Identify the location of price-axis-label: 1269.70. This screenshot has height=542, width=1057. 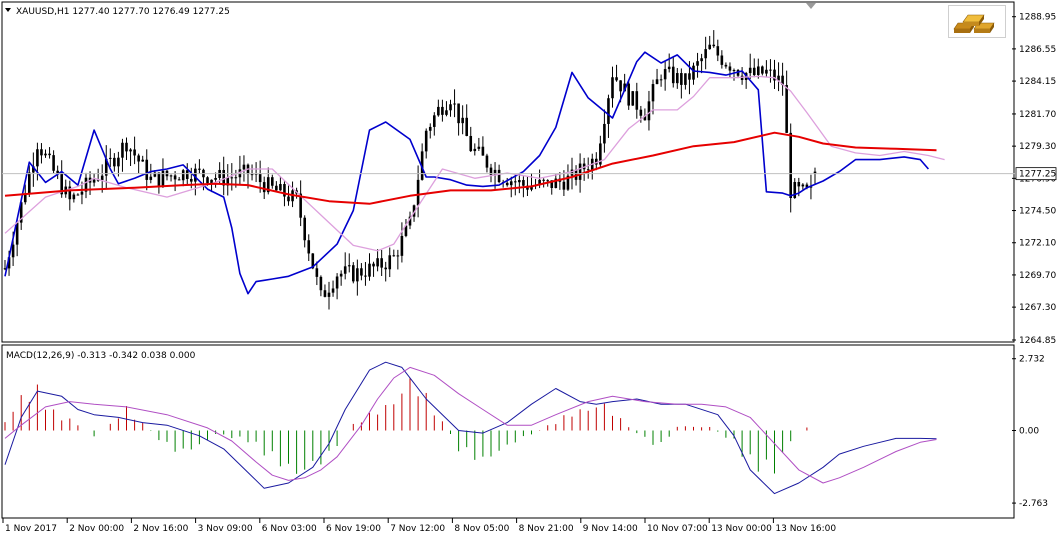
(1037, 276).